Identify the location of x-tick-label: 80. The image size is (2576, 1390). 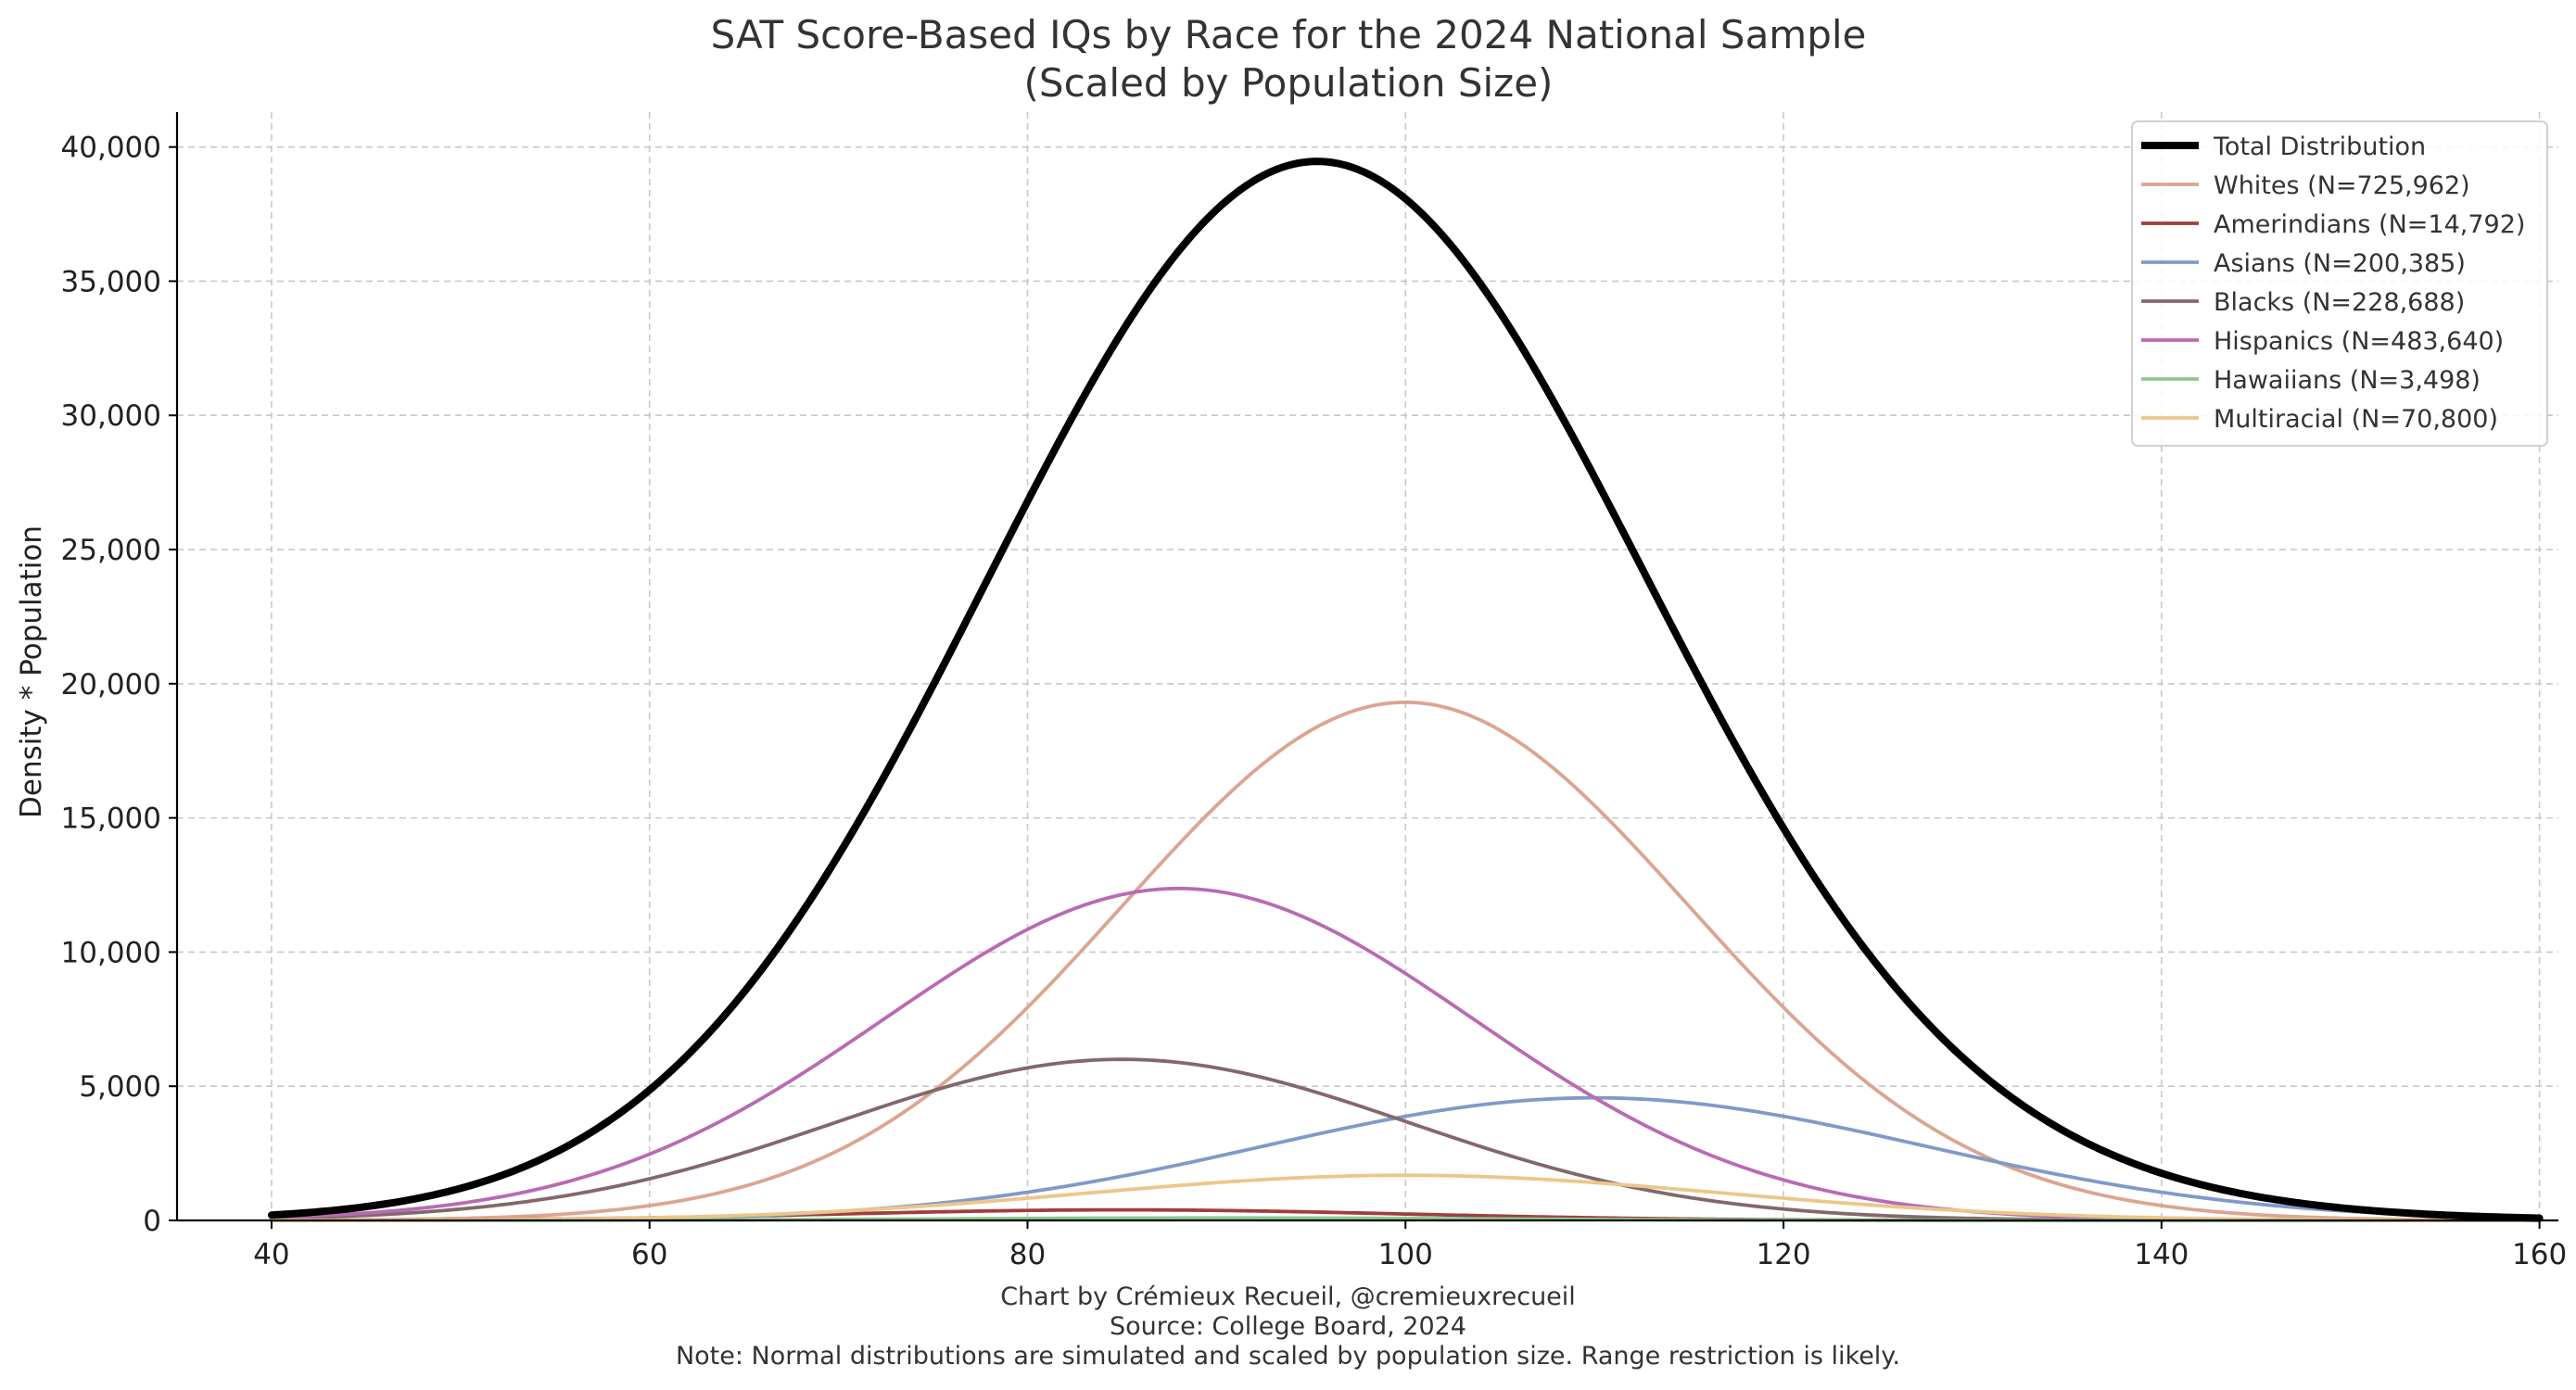
(1027, 1254).